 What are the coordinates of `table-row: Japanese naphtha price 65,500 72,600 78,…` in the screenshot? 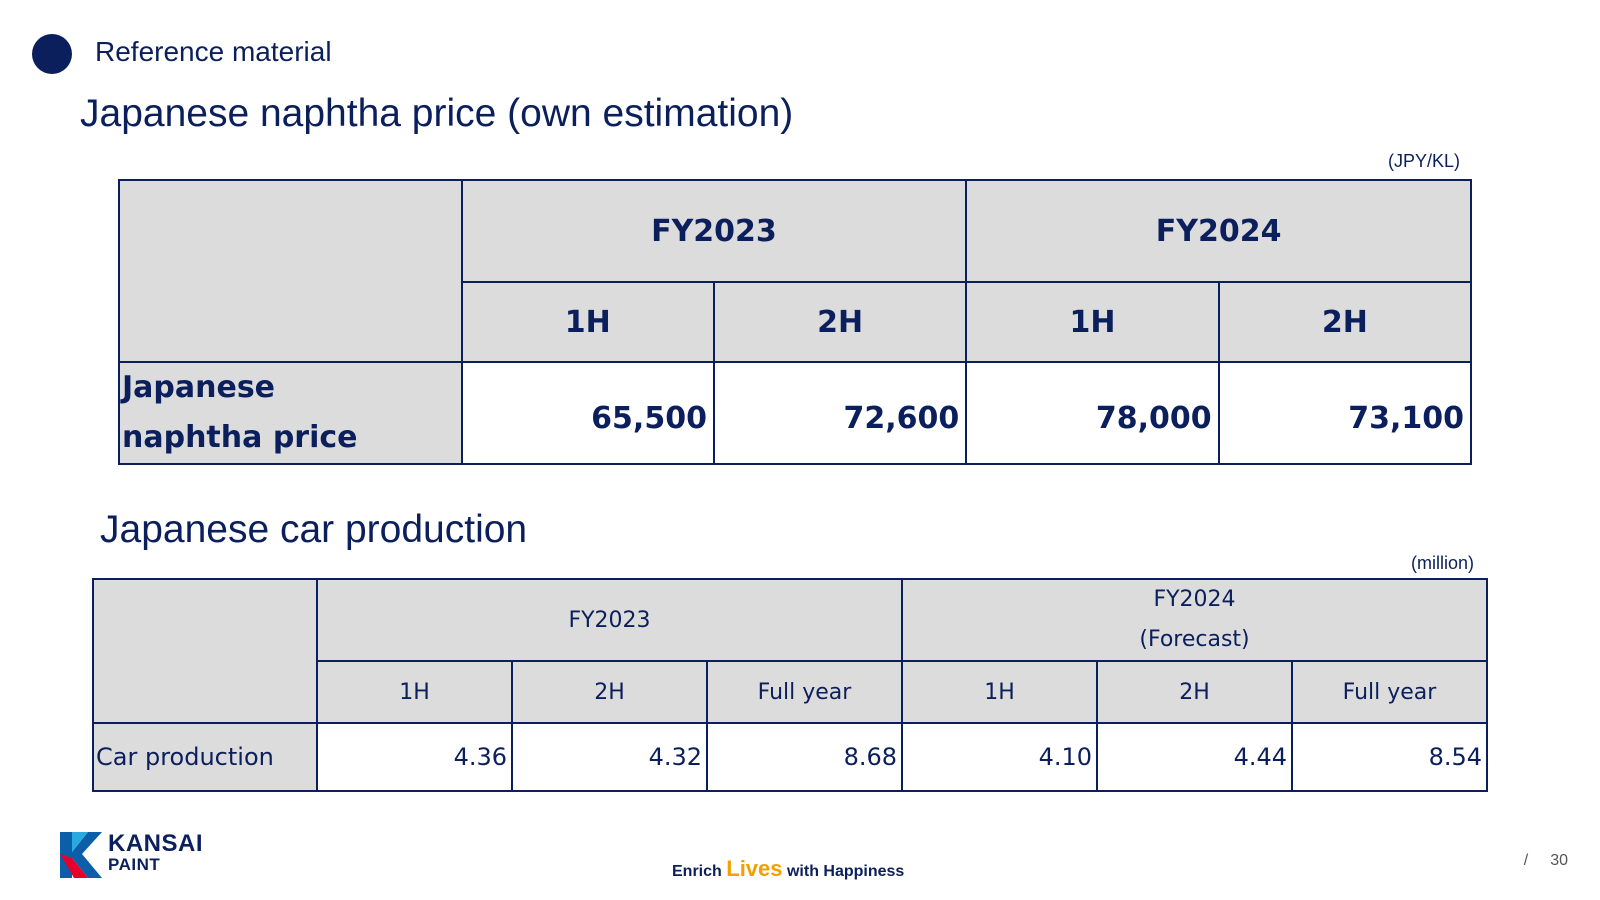 It's located at (795, 413).